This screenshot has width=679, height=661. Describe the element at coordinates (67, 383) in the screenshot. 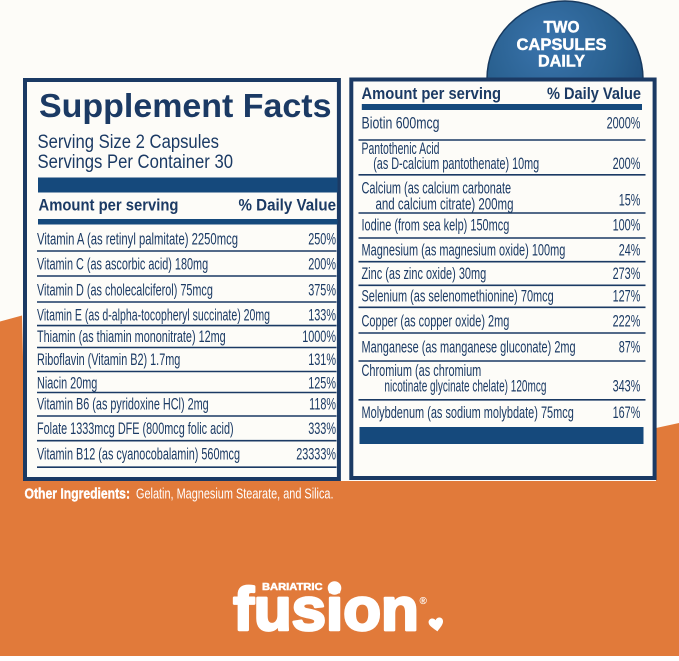

I see `svg-text: Niacin 20mg` at that location.